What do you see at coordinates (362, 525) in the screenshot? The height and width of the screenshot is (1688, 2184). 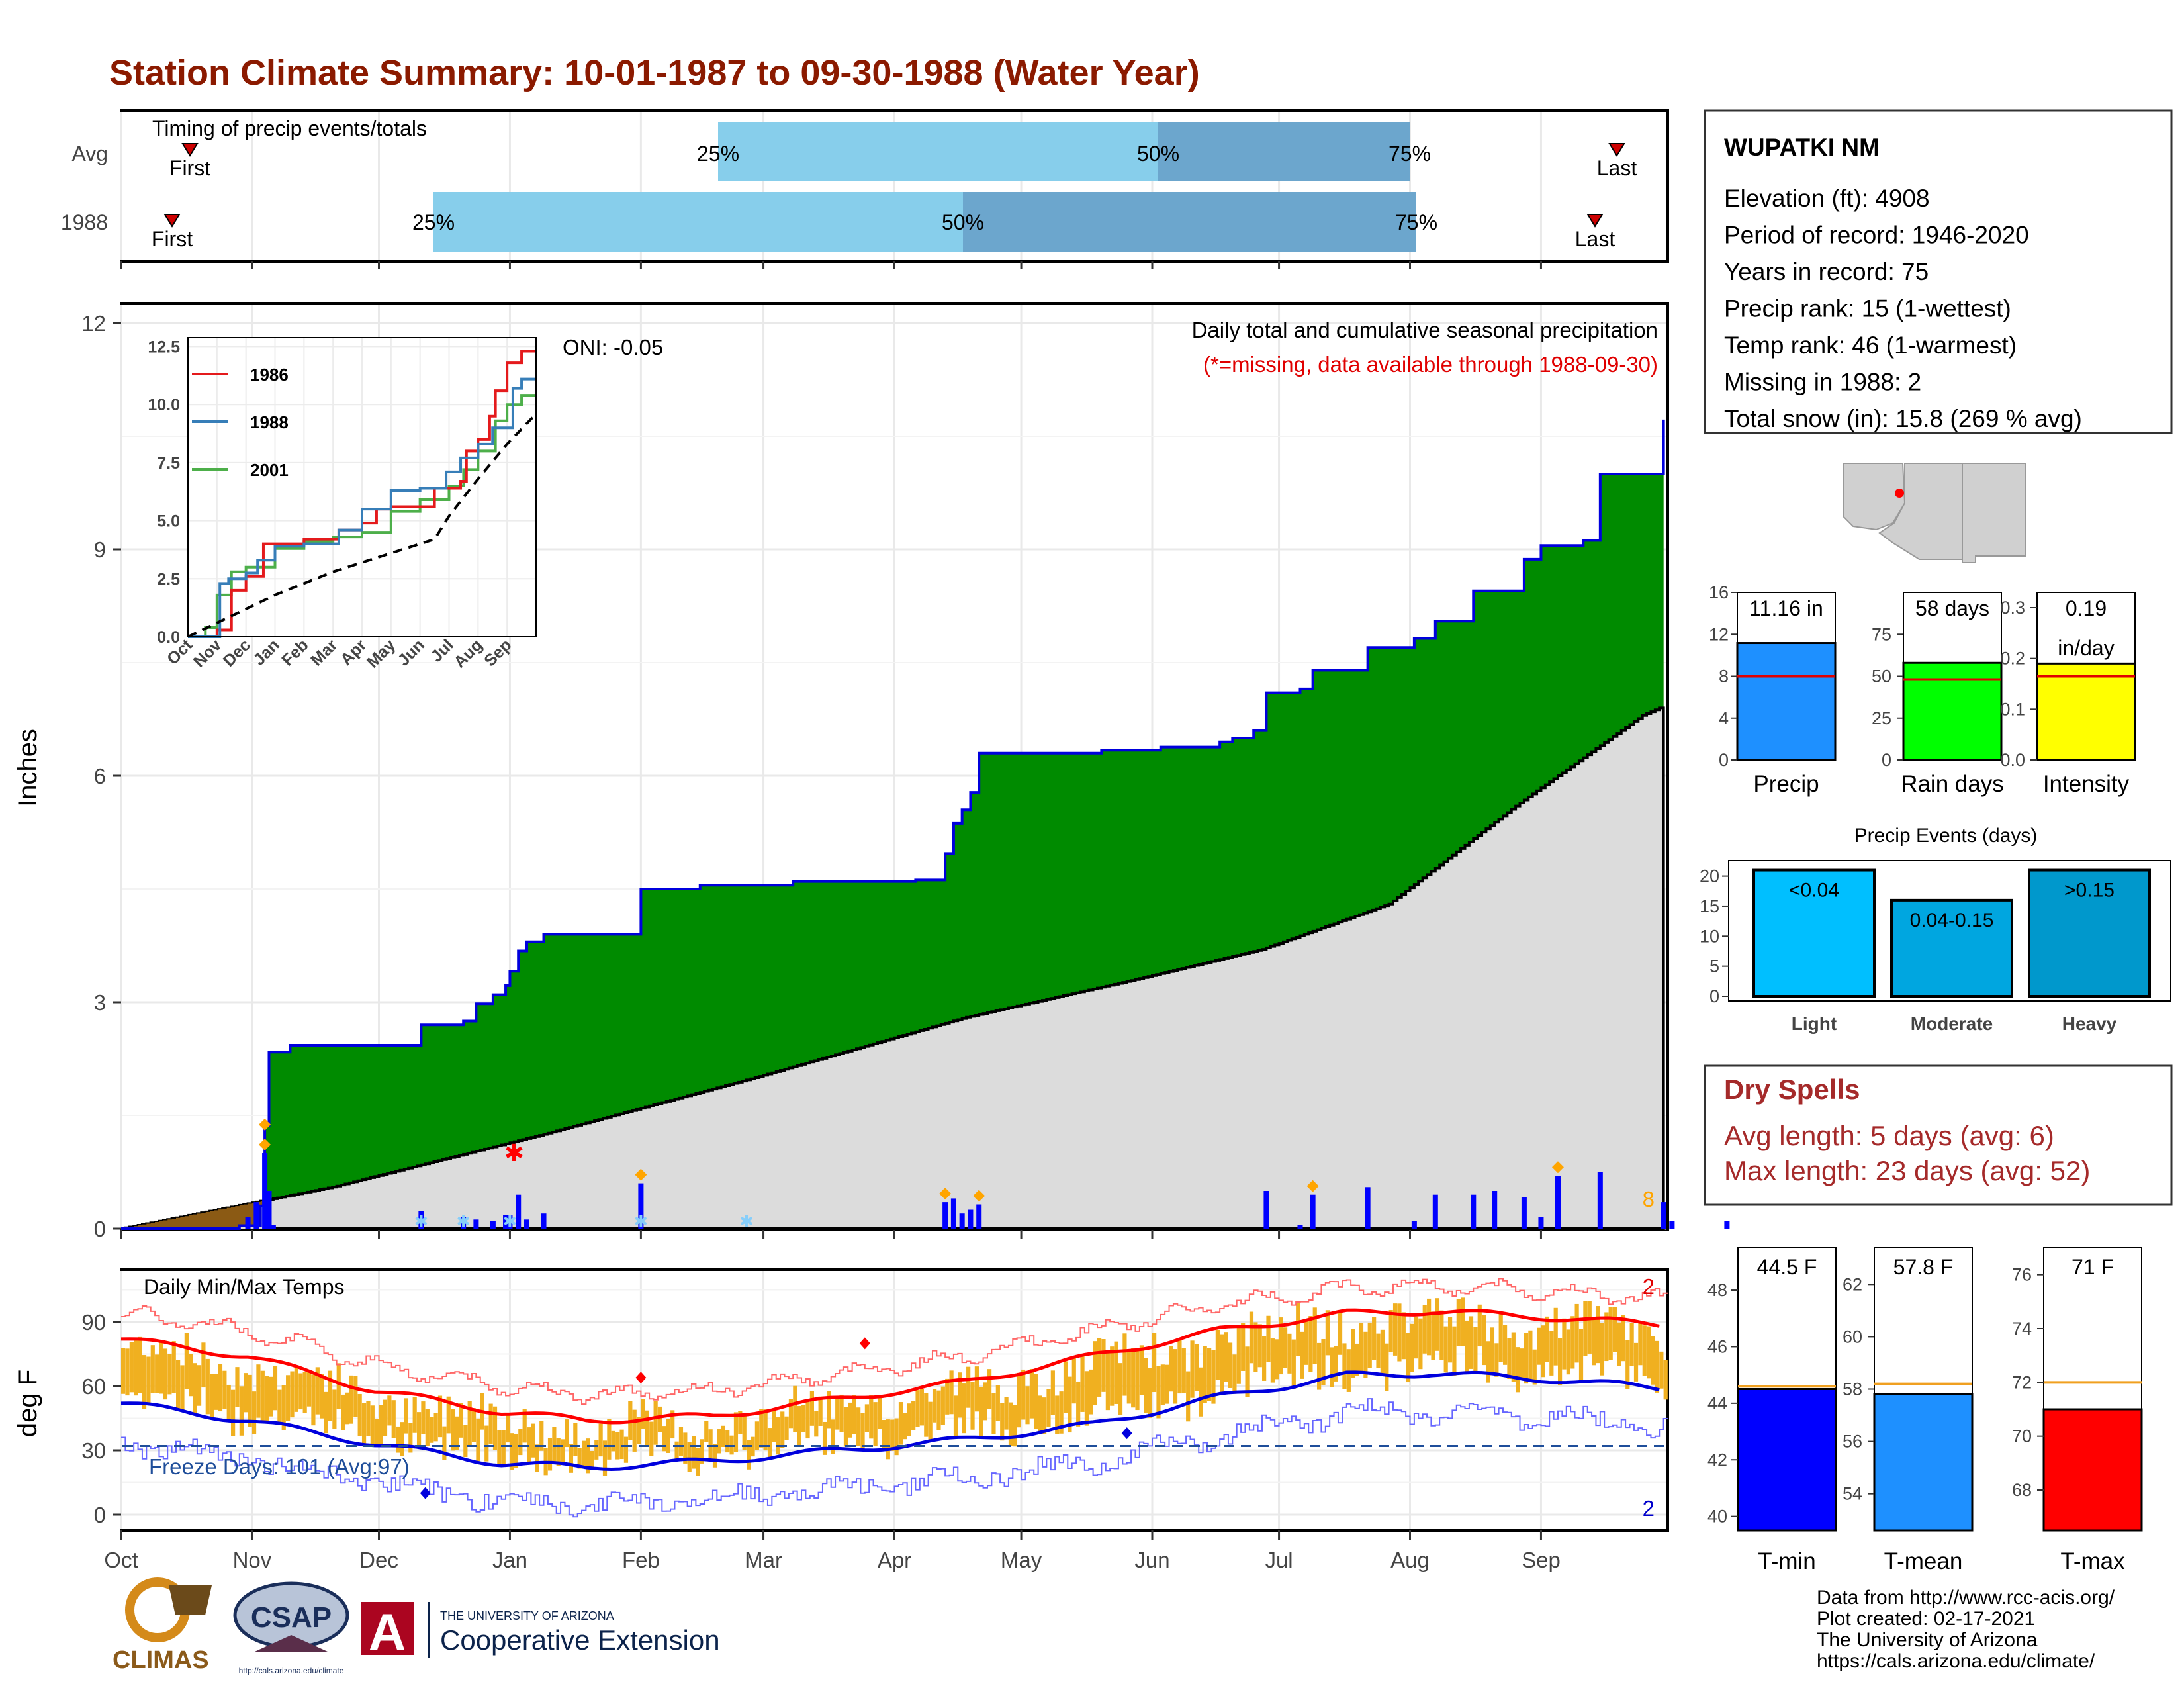 I see `inset-series-average` at bounding box center [362, 525].